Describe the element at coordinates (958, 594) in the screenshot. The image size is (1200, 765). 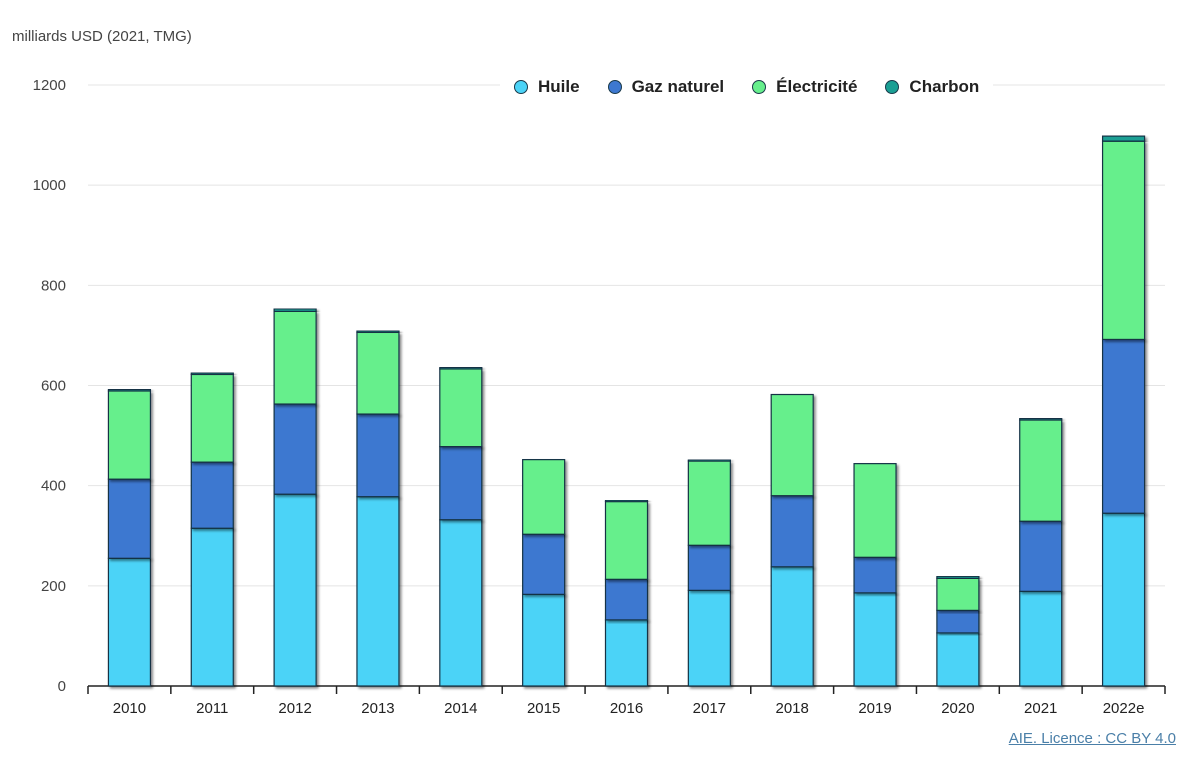
I see `bar-segment--lectricit--2020` at that location.